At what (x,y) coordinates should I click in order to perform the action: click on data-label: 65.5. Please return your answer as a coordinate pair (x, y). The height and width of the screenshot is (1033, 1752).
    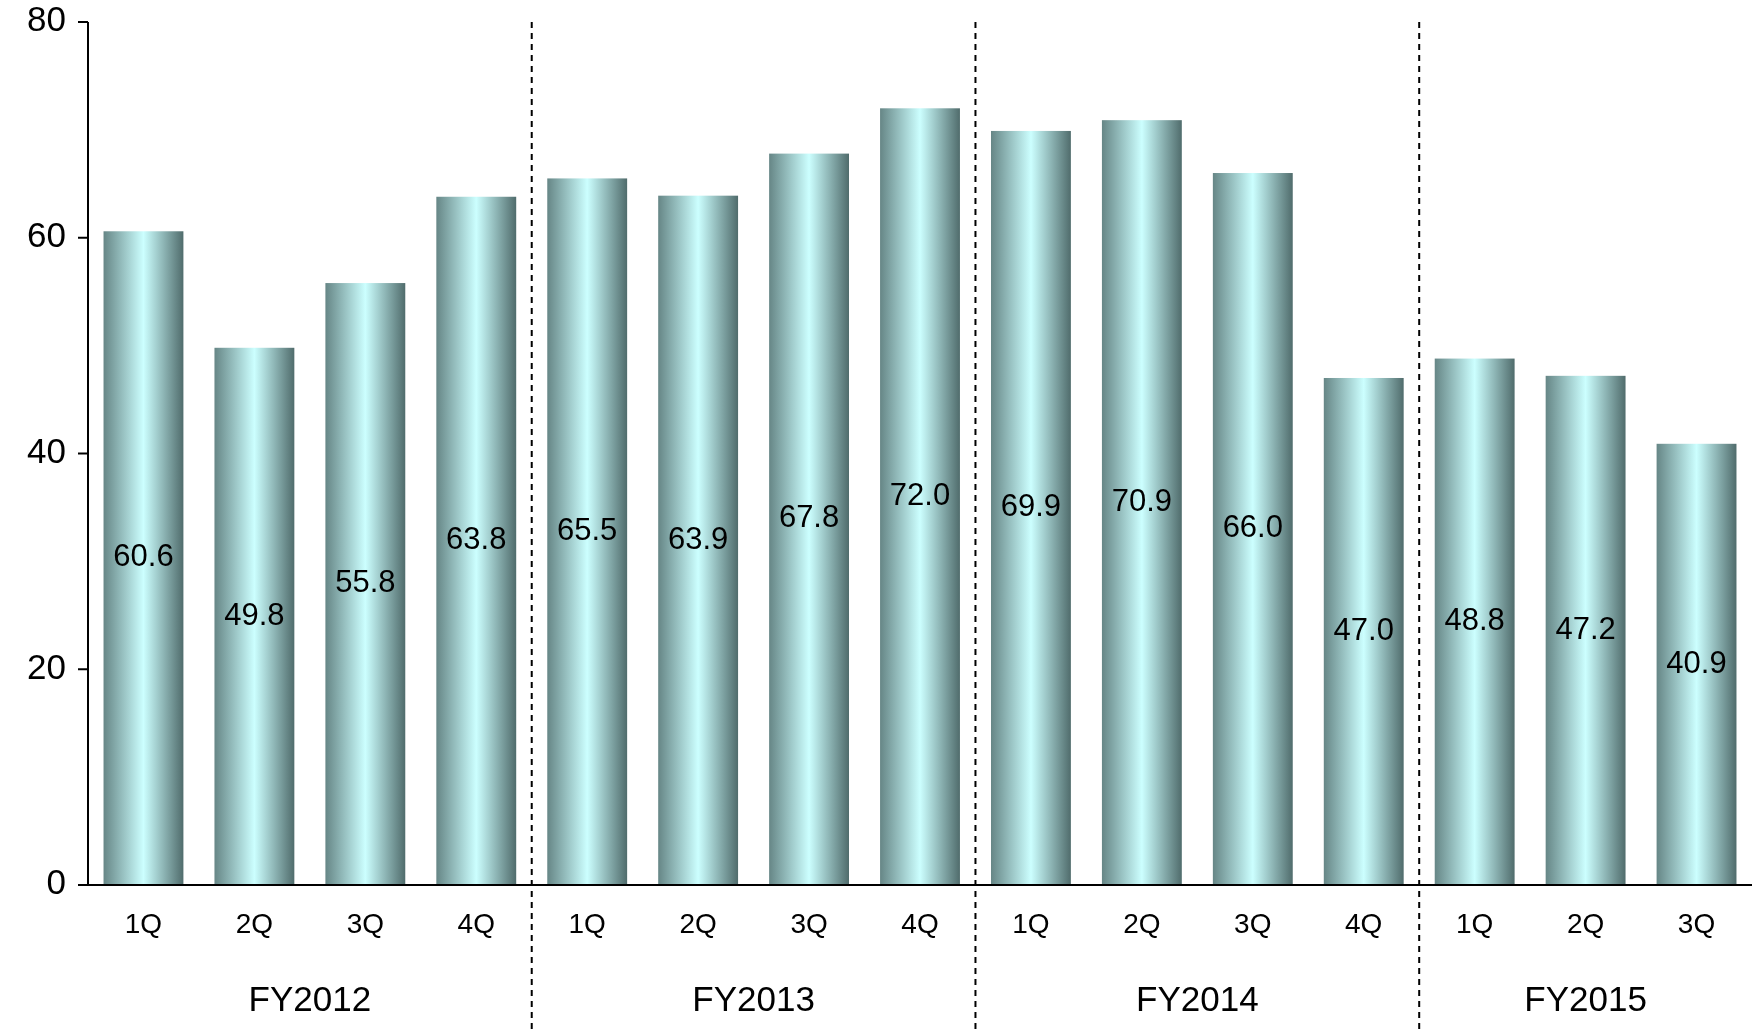
    Looking at the image, I should click on (587, 529).